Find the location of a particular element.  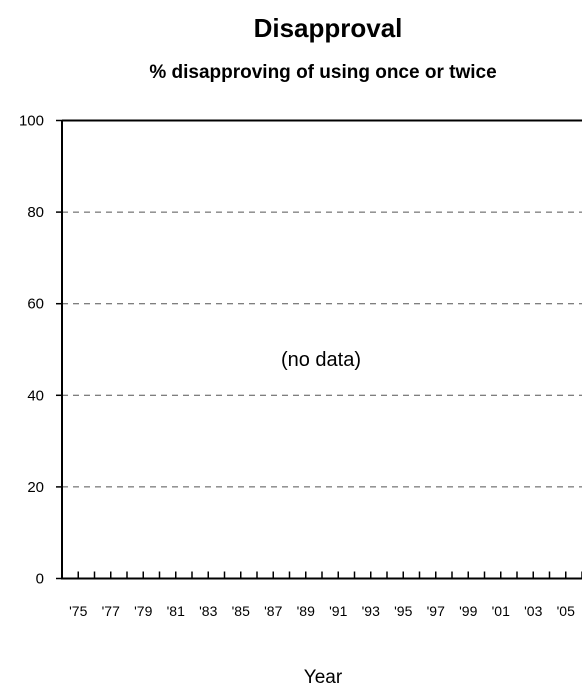

y-tick-label-0: 0 is located at coordinates (40, 579).